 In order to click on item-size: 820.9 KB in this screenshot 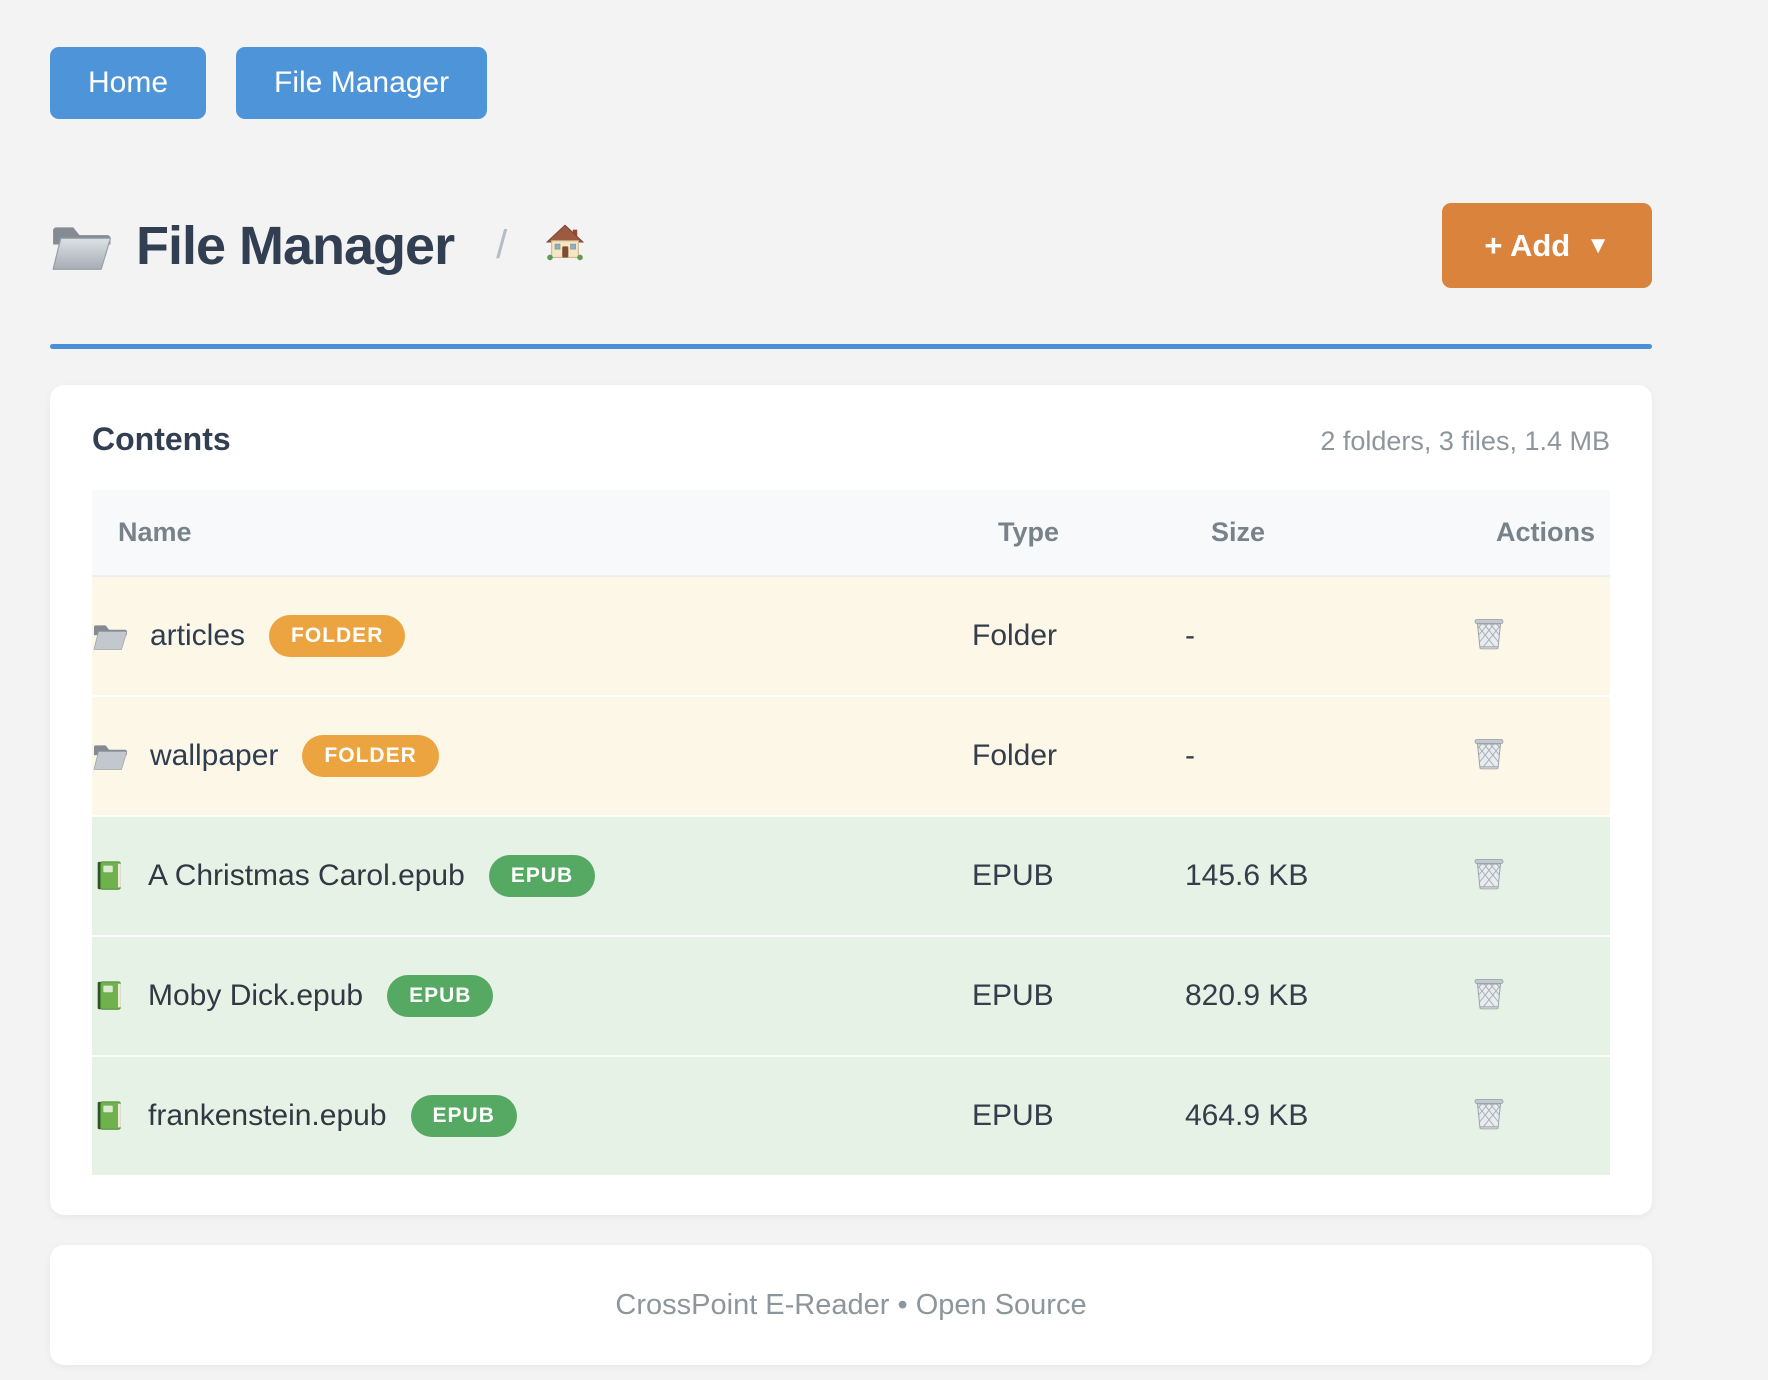, I will do `click(1327, 995)`.